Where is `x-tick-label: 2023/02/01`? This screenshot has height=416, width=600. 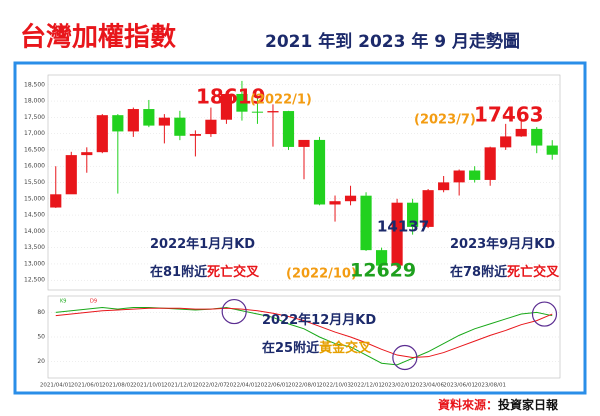
x-tick-label: 2023/02/01 is located at coordinates (397, 386).